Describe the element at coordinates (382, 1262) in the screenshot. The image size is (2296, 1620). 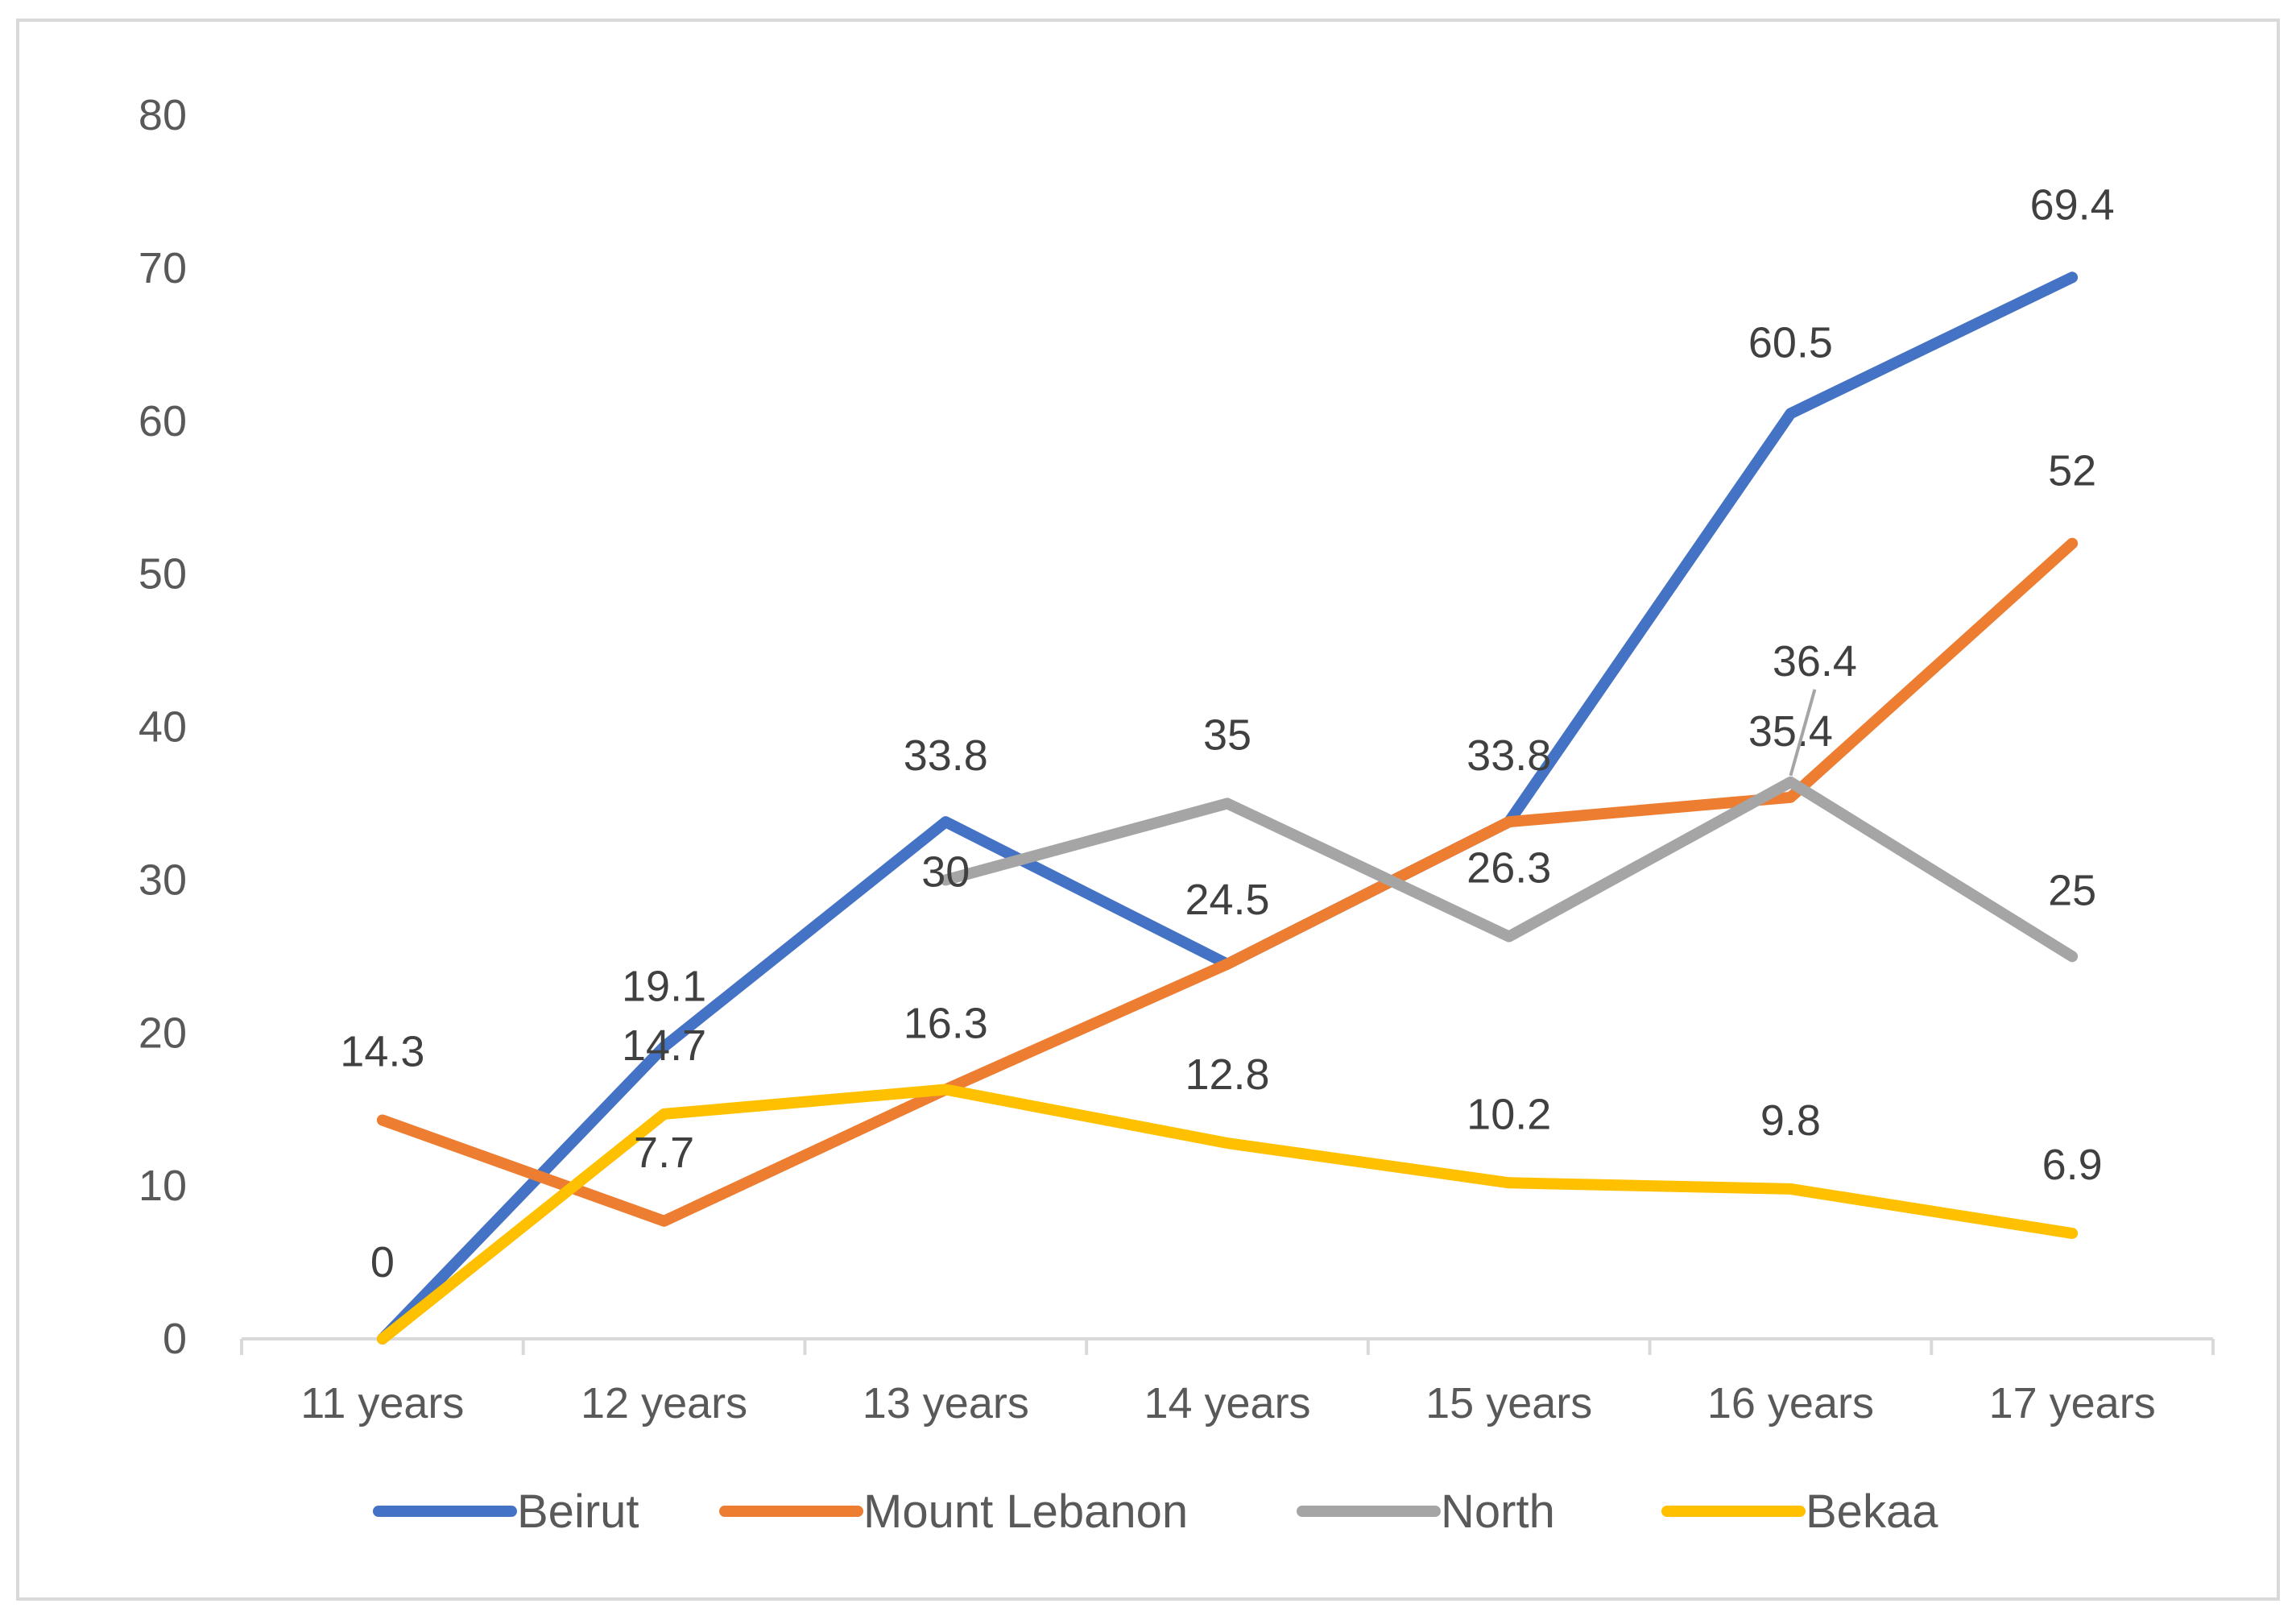
I see `data-label: 0` at that location.